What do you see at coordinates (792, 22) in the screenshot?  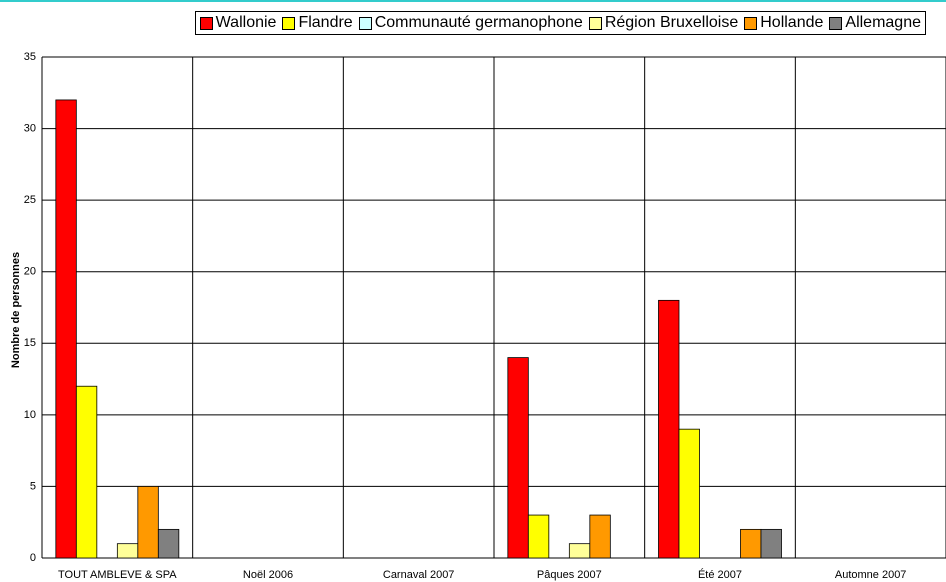 I see `legend-label: Hollande` at bounding box center [792, 22].